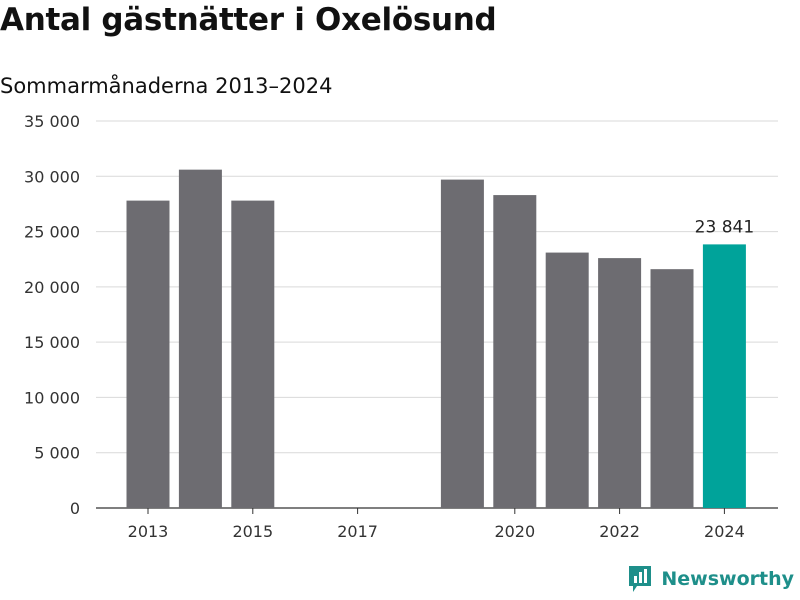 The image size is (800, 600). What do you see at coordinates (75, 508) in the screenshot?
I see `y-tick-label: 0` at bounding box center [75, 508].